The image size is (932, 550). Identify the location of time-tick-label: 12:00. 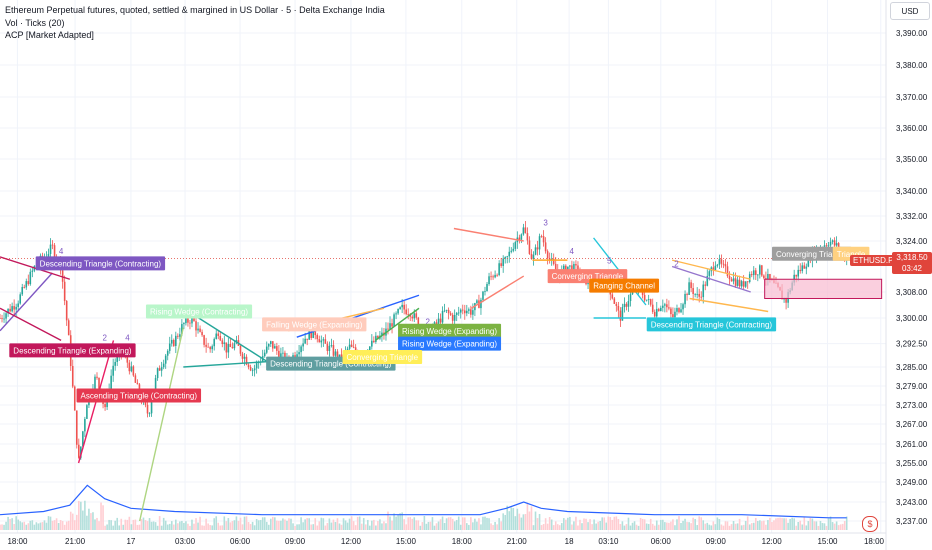
(772, 541).